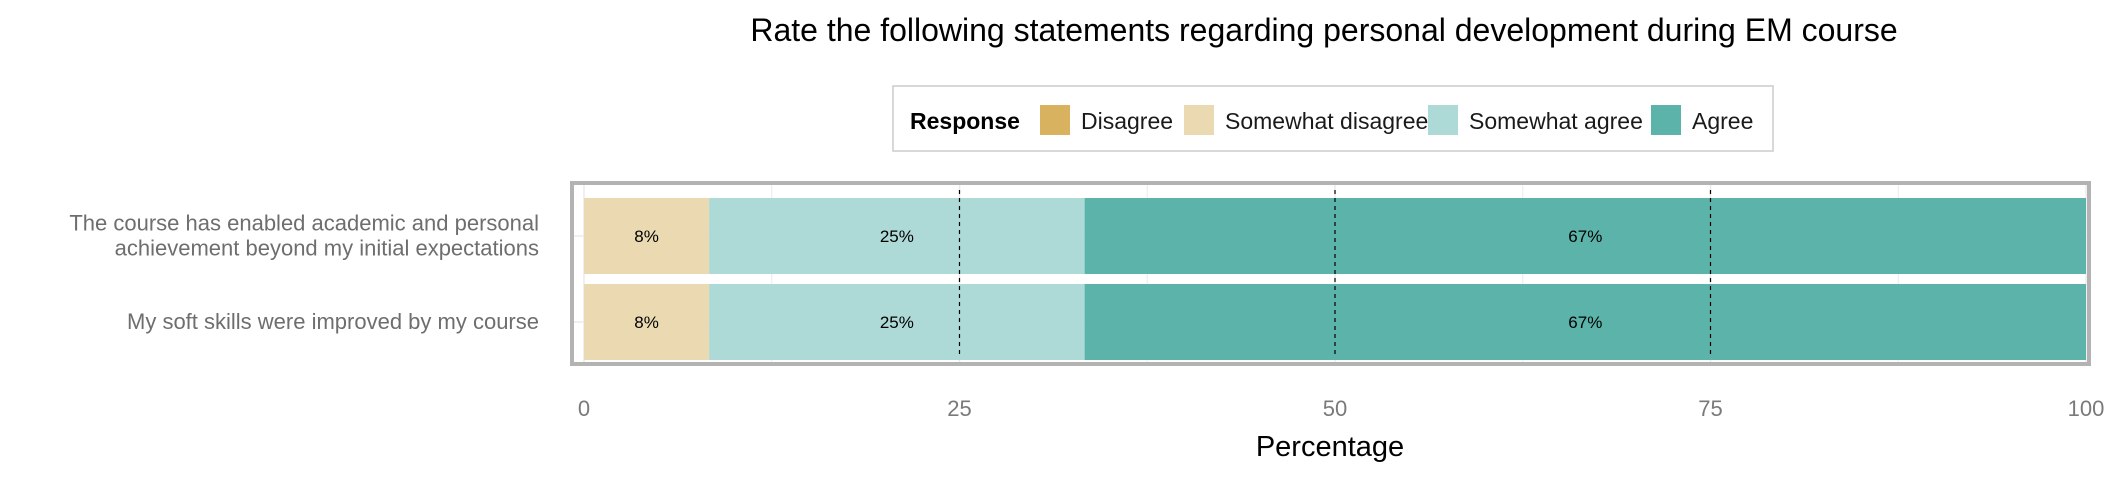 This screenshot has height=484, width=2125. Describe the element at coordinates (1335, 408) in the screenshot. I see `x-tick-label: 50` at that location.